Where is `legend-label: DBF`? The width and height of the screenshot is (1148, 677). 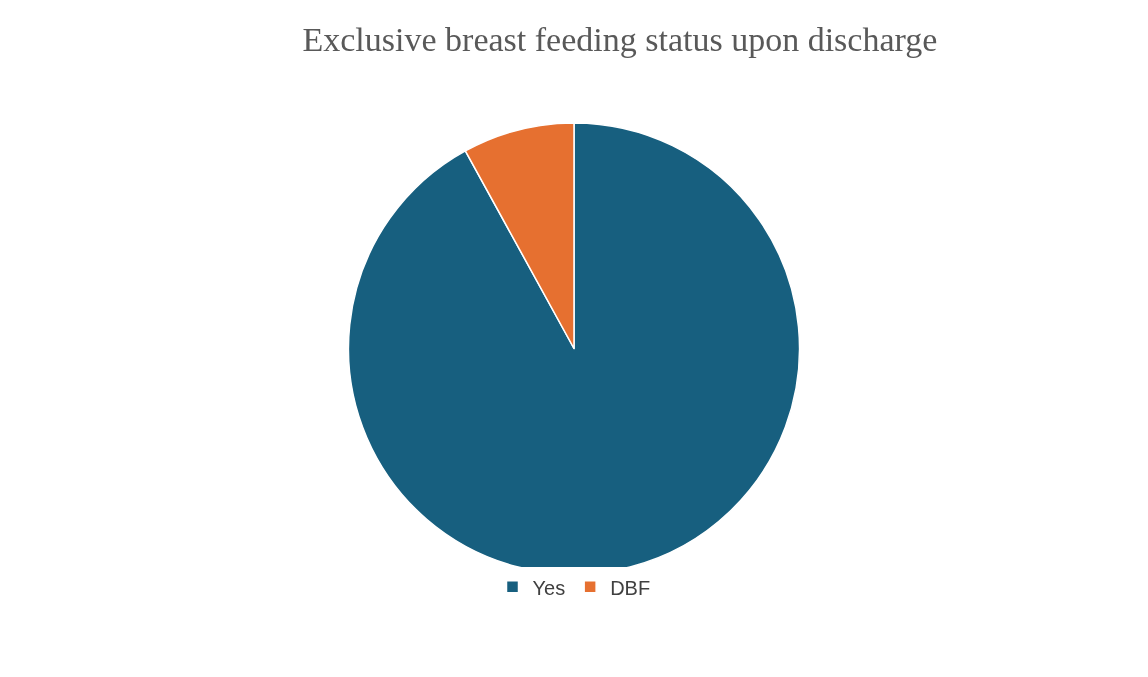 legend-label: DBF is located at coordinates (630, 587).